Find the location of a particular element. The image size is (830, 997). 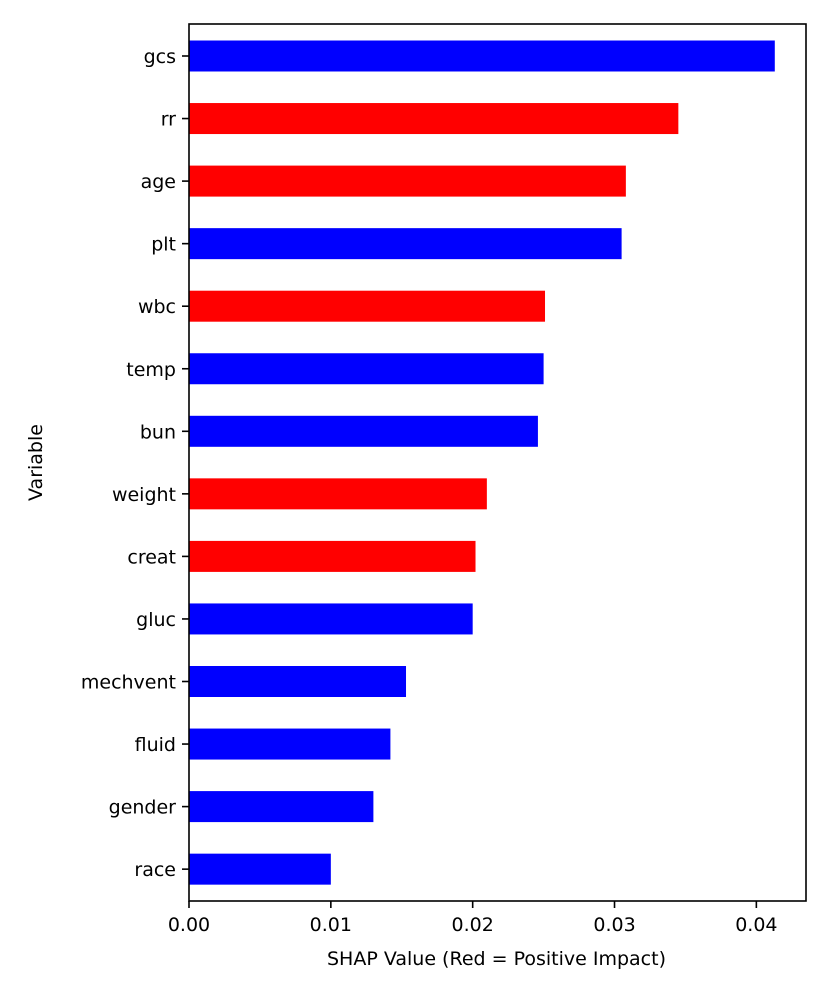

bar-gcs is located at coordinates (482, 56).